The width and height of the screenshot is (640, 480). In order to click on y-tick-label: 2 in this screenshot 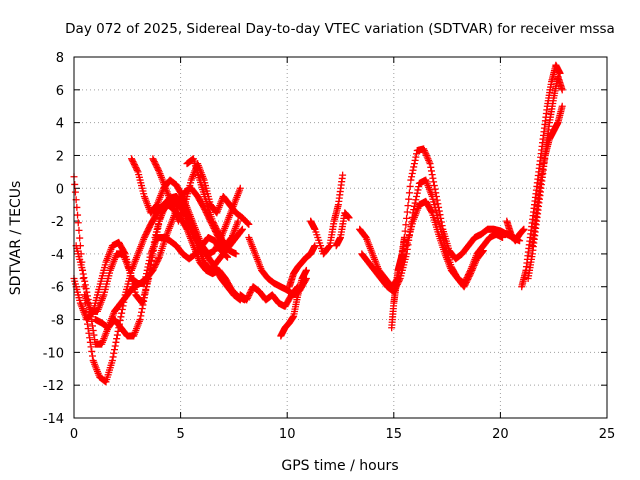, I will do `click(60, 156)`.